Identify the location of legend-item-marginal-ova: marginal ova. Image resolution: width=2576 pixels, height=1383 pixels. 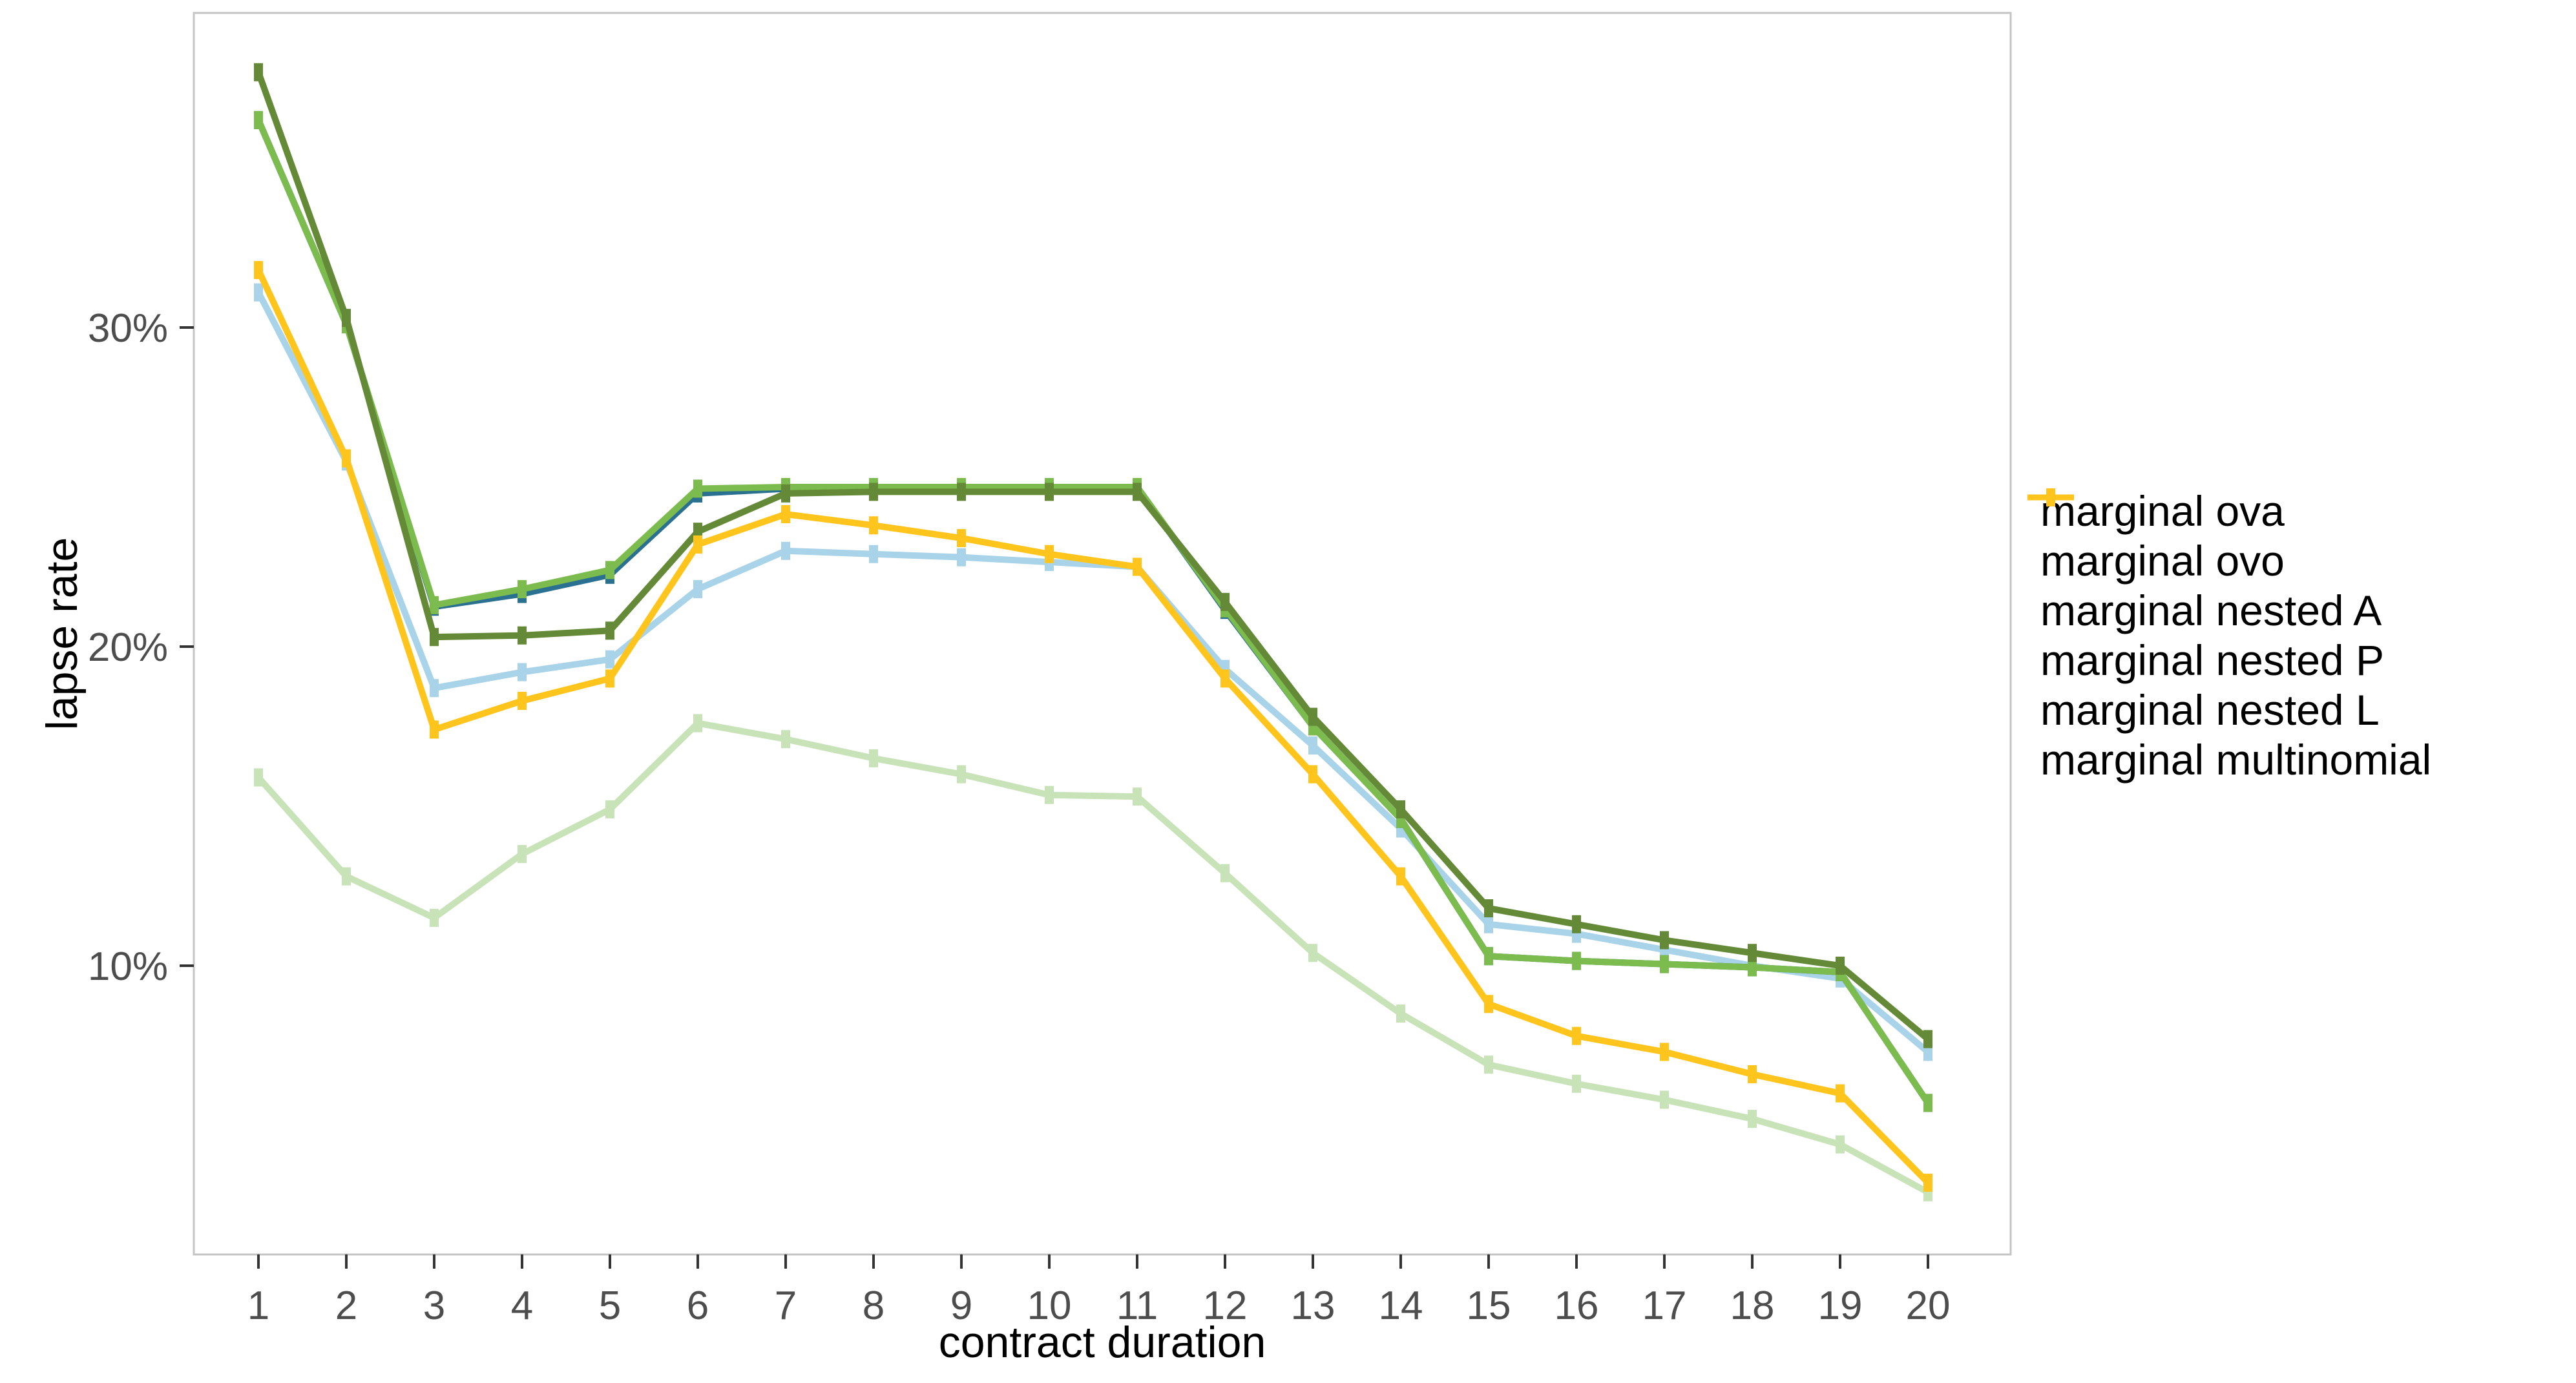
(2228, 511).